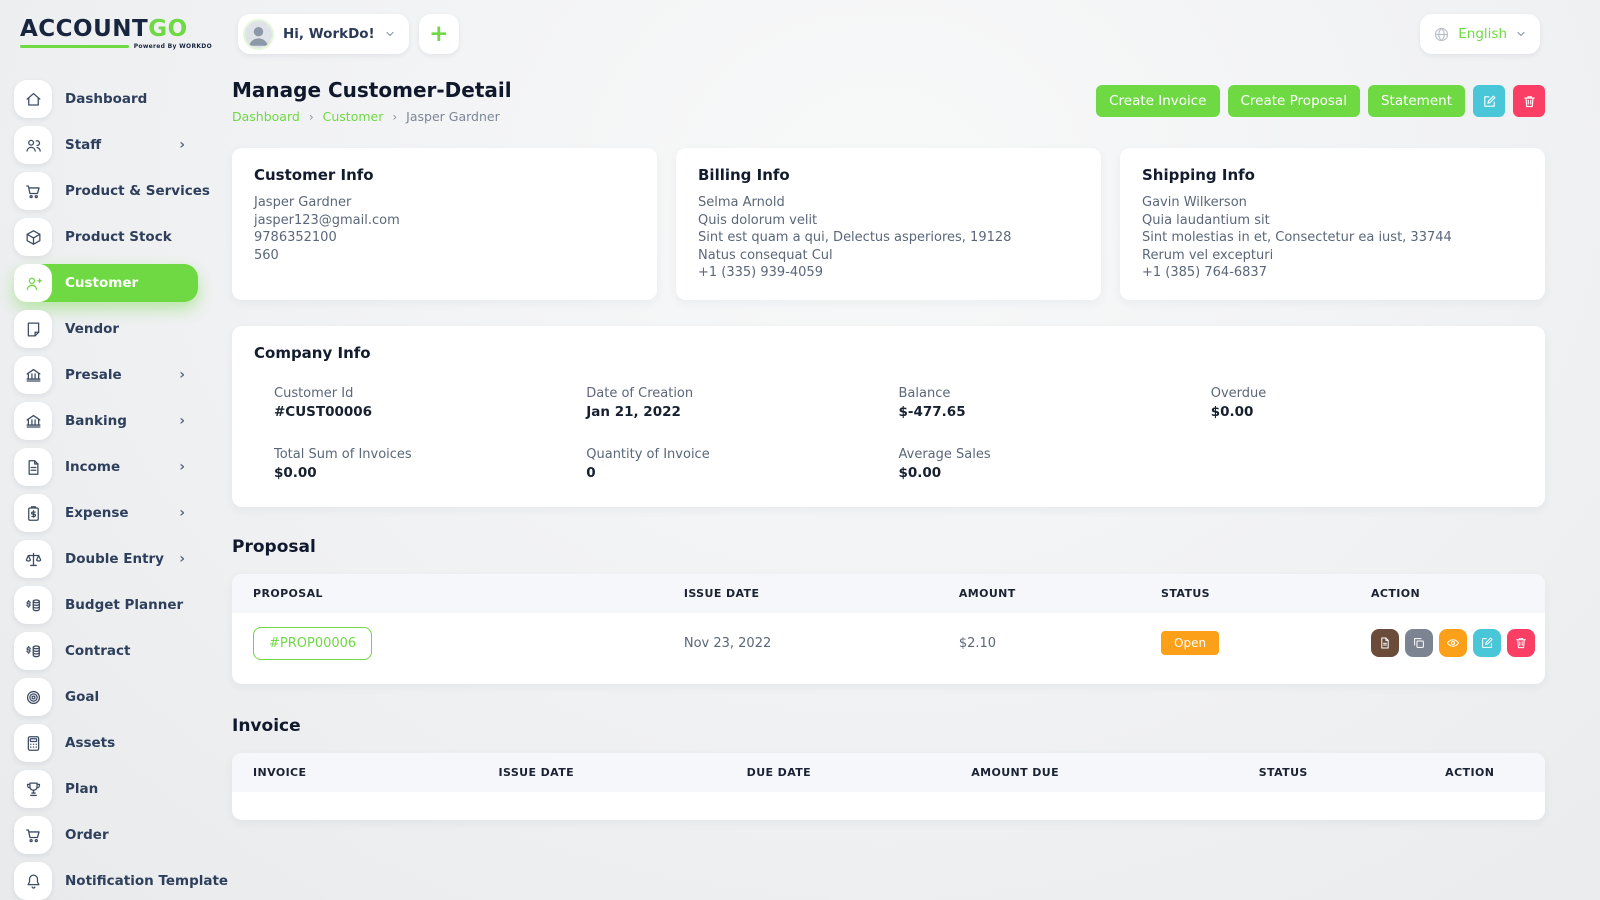 The width and height of the screenshot is (1600, 900). I want to click on sidebar-item-income: Income ›, so click(106, 467).